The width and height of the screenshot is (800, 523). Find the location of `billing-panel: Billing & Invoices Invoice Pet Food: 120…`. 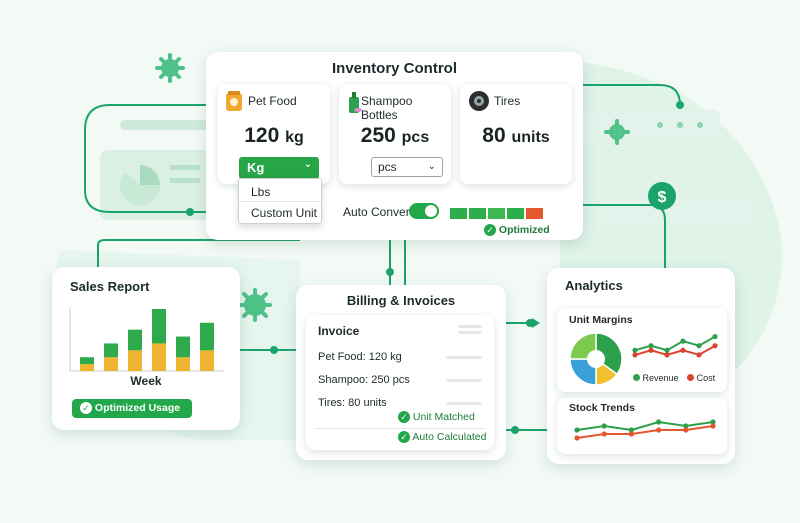

billing-panel: Billing & Invoices Invoice Pet Food: 120… is located at coordinates (401, 372).